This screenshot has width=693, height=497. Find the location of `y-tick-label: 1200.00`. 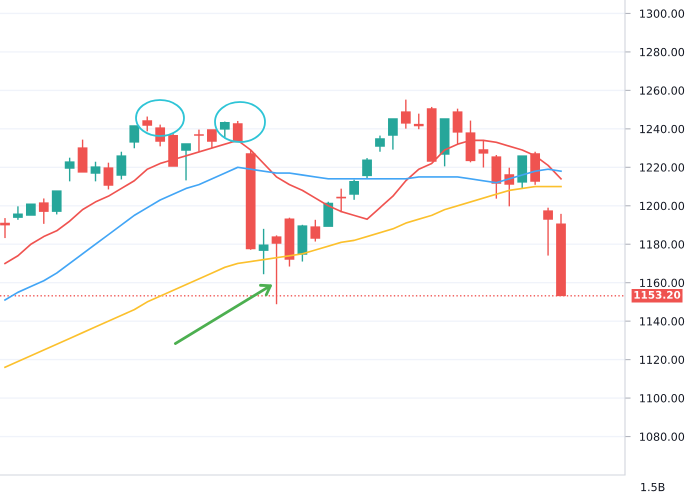

y-tick-label: 1200.00 is located at coordinates (662, 206).